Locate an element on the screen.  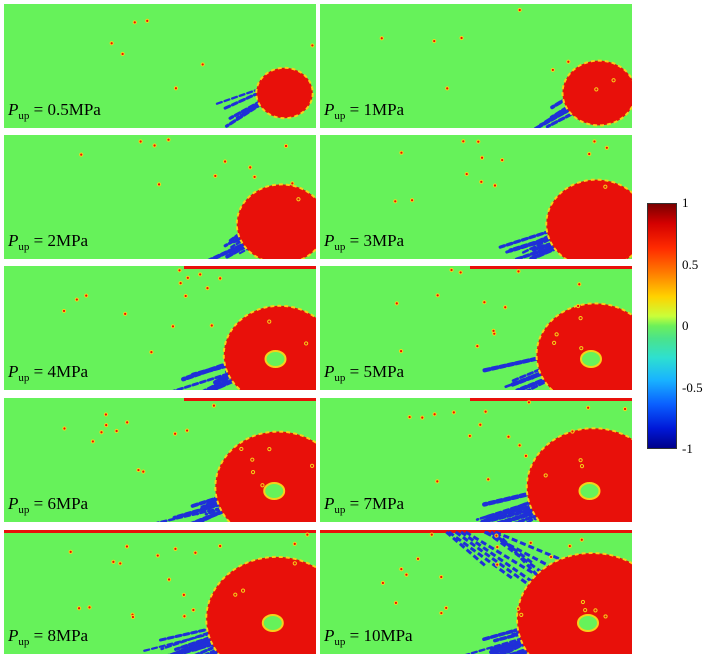
label-value: = 0.5MPa is located at coordinates (65, 109).